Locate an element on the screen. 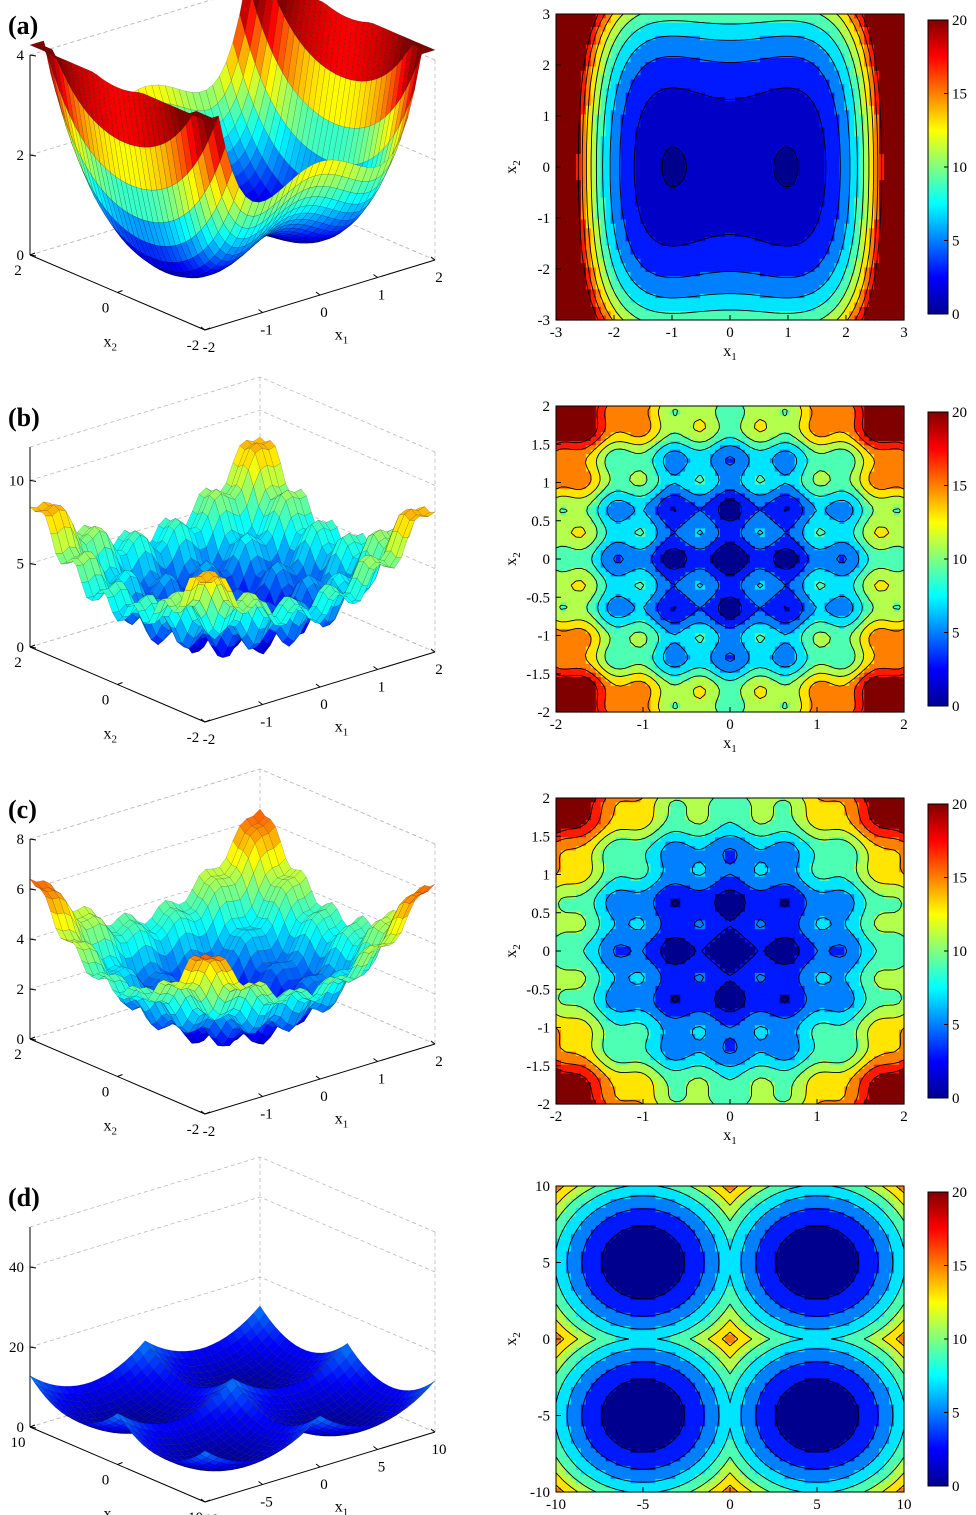 Image resolution: width=976 pixels, height=1515 pixels. x1-tick-label: 2 is located at coordinates (439, 278).